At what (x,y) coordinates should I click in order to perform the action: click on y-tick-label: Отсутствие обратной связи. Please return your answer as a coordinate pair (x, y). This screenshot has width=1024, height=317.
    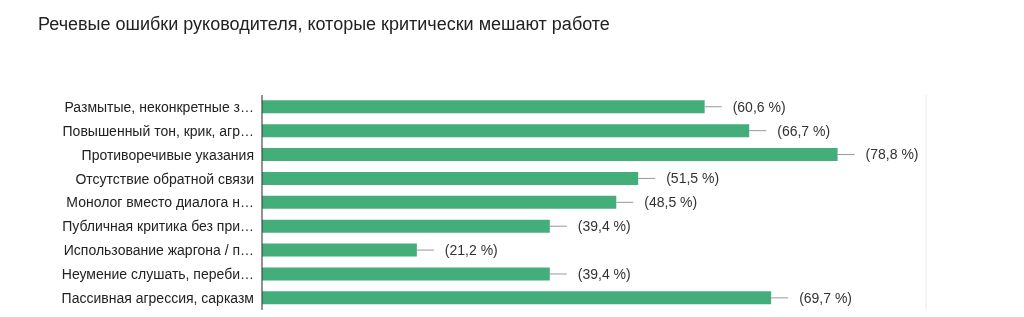
    Looking at the image, I should click on (164, 178).